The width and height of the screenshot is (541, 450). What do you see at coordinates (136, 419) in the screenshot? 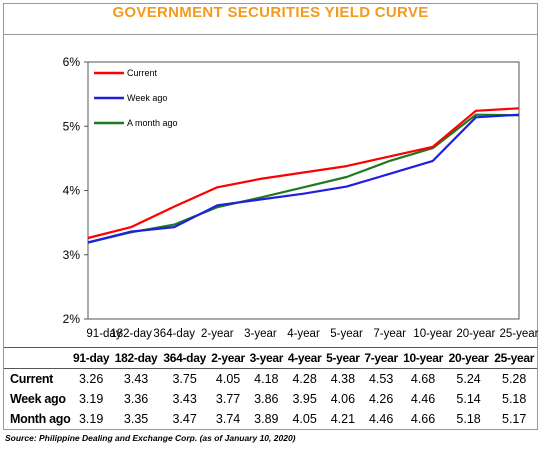
I see `table-cell: 3.35` at bounding box center [136, 419].